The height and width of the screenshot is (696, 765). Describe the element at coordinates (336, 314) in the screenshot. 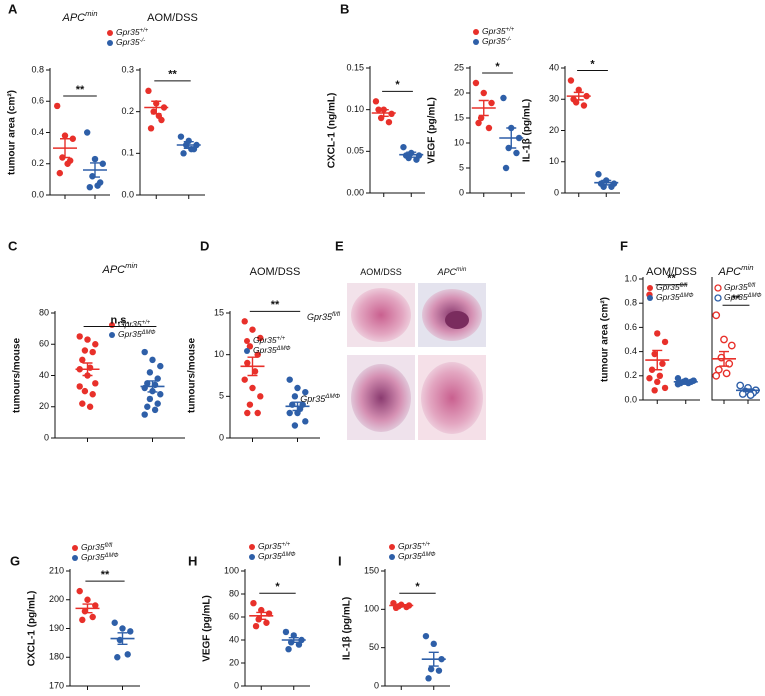

I see `row-label-sup: fl/fl` at that location.